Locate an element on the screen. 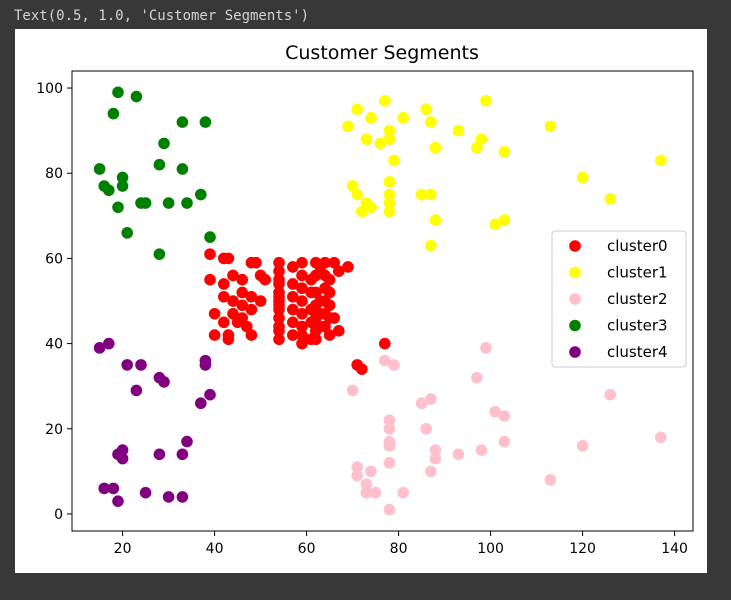  x-tick-label: 20 is located at coordinates (123, 549).